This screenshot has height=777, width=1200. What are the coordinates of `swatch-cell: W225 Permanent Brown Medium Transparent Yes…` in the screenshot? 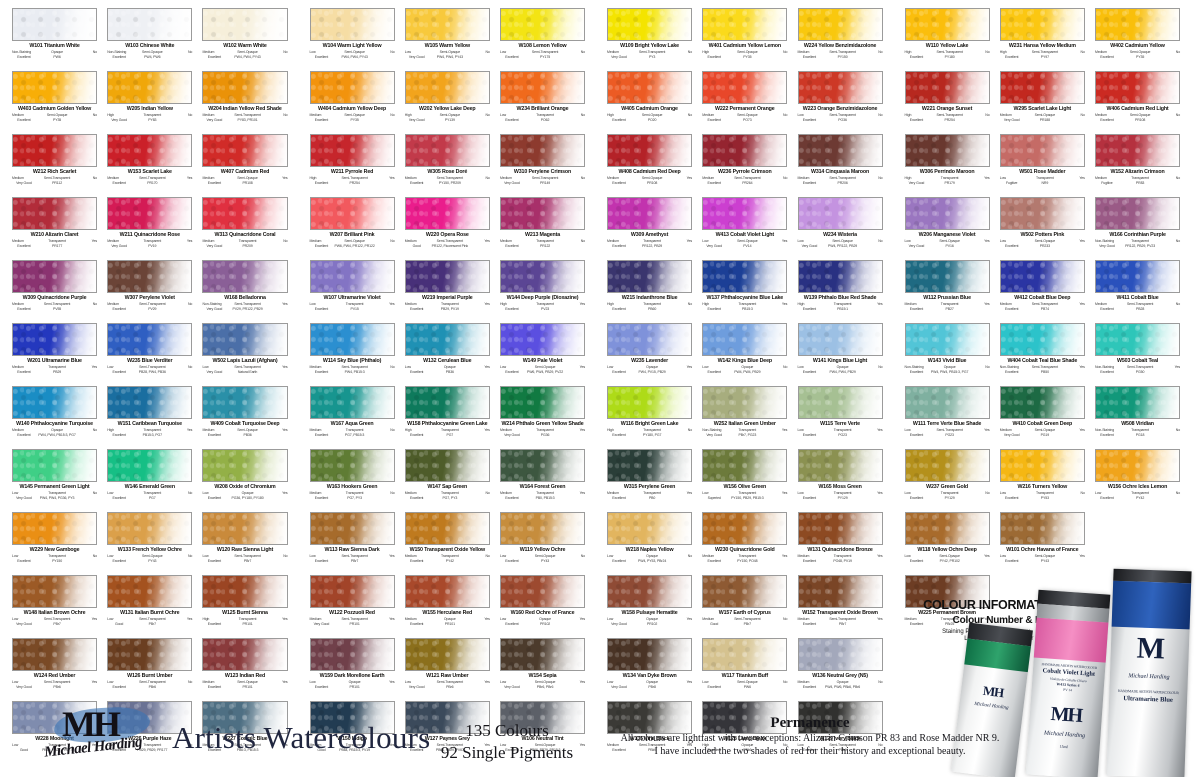 It's located at (947, 606).